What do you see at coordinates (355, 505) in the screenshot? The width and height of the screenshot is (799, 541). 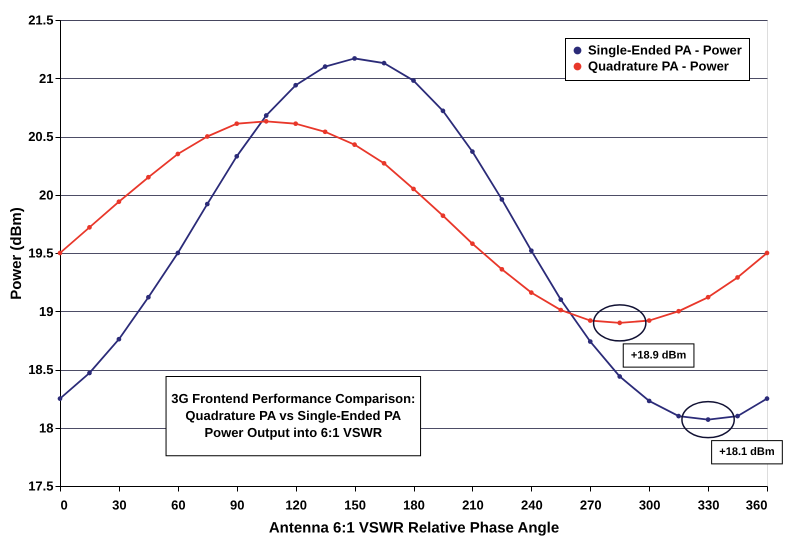 I see `x-tick-label: 150` at bounding box center [355, 505].